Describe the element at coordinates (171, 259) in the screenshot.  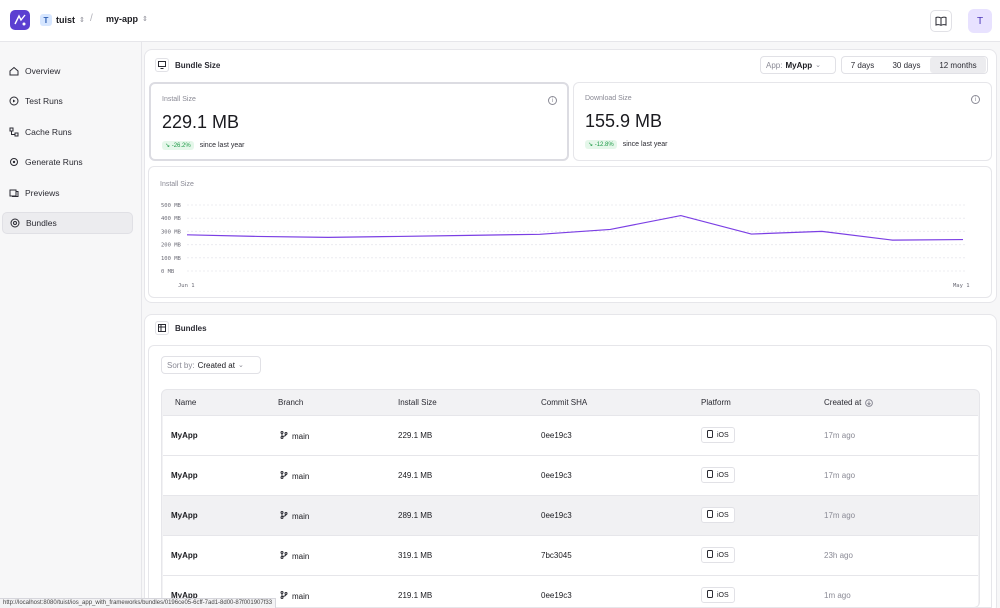
I see `y-tick-label: 100 MB` at that location.